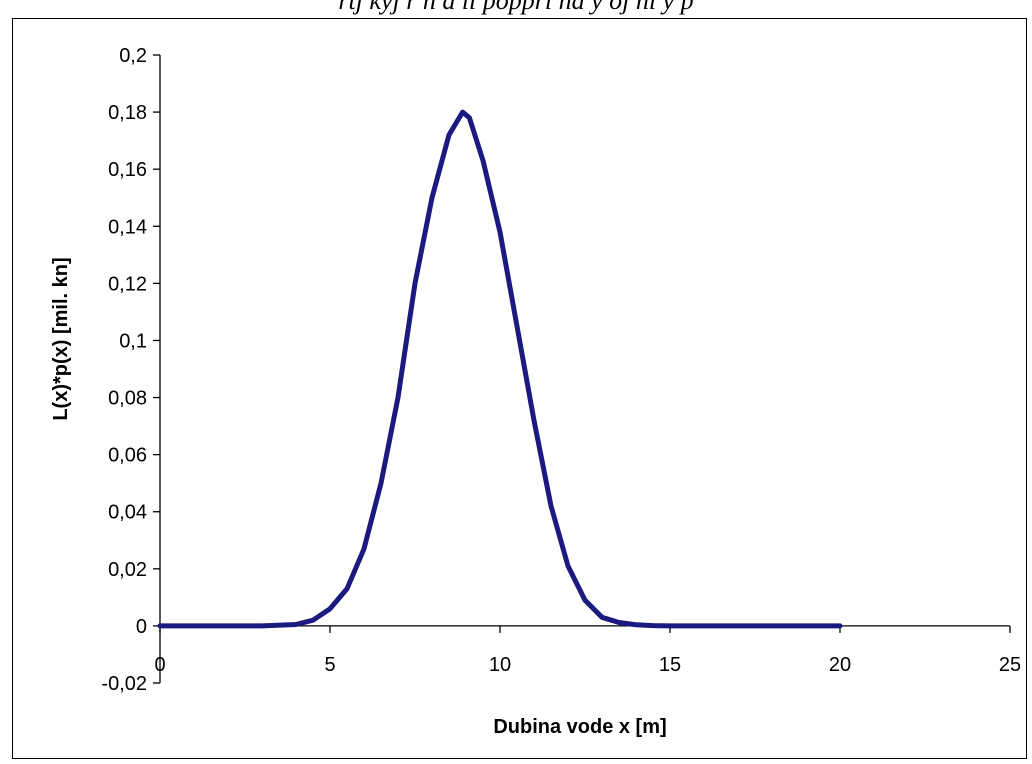 The height and width of the screenshot is (764, 1032). What do you see at coordinates (670, 665) in the screenshot?
I see `x-tick-label: 15` at bounding box center [670, 665].